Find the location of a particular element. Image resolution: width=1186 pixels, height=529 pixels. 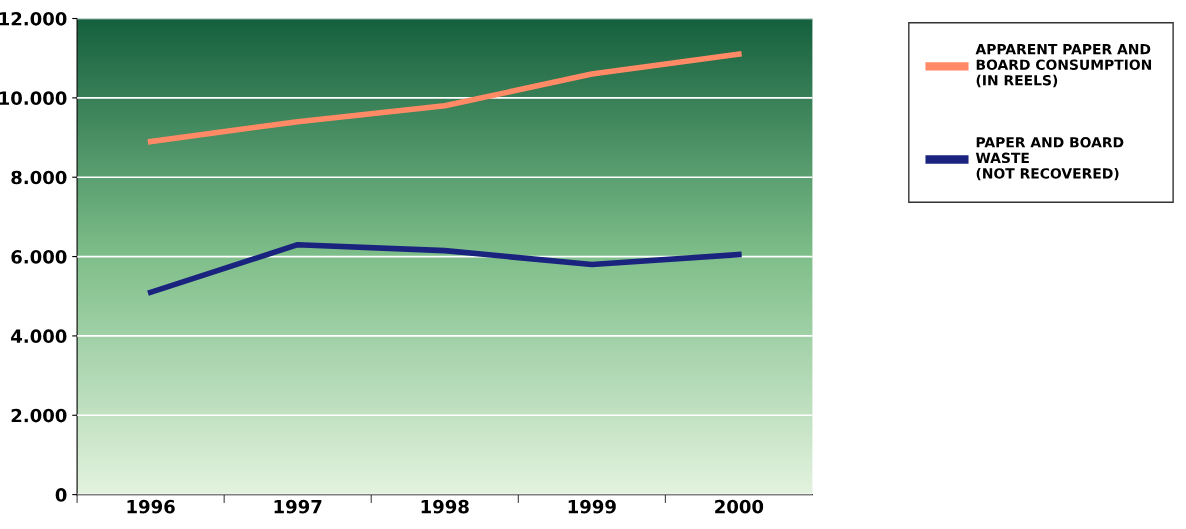

y-tick-label: 10.000 is located at coordinates (33, 98).